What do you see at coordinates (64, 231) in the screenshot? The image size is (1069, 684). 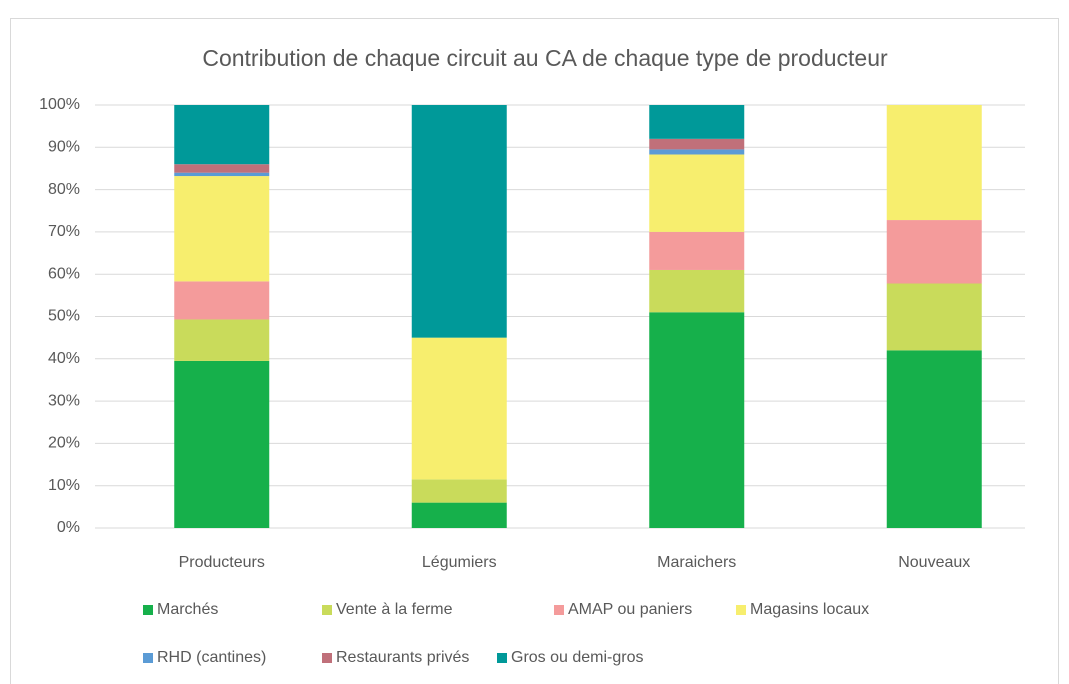 I see `y-tick-label: 70%` at bounding box center [64, 231].